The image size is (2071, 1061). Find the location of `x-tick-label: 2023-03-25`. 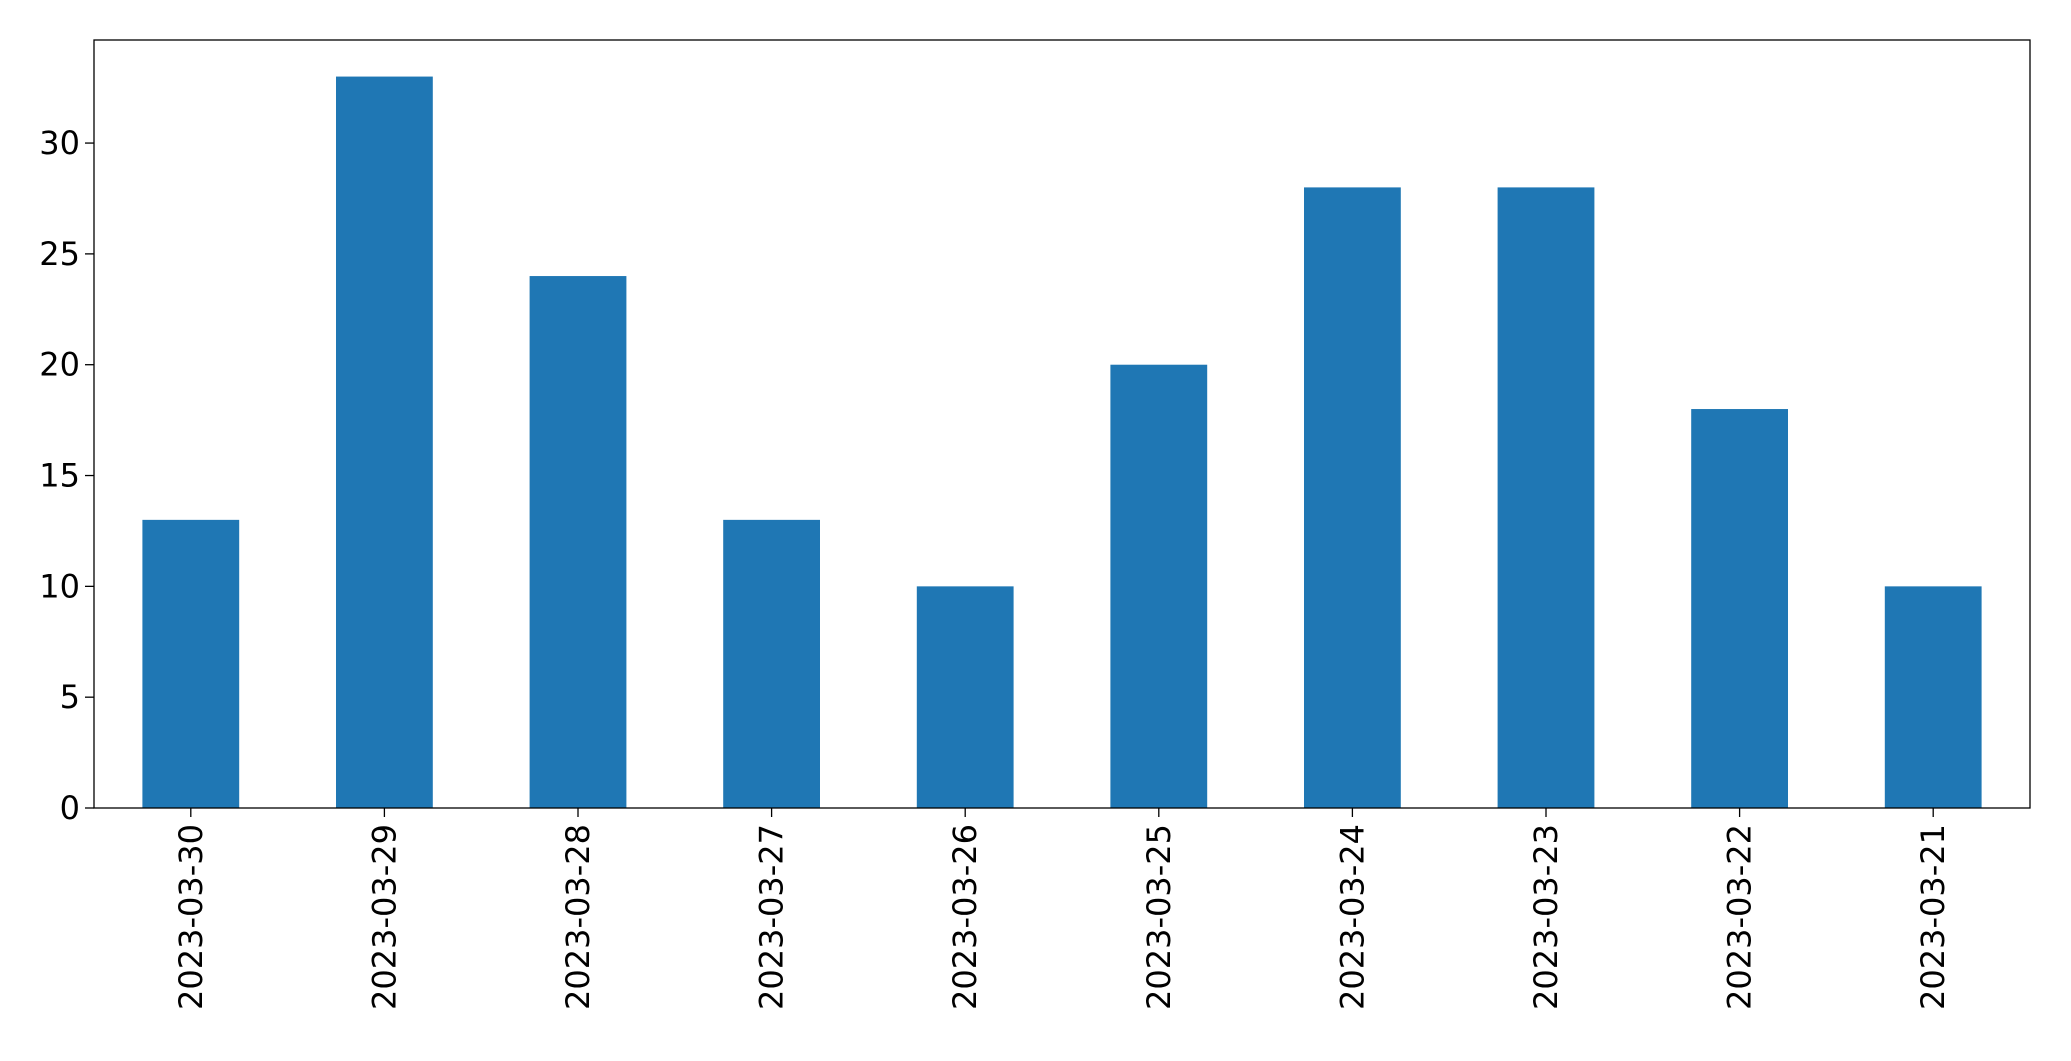

x-tick-label: 2023-03-25 is located at coordinates (1159, 917).